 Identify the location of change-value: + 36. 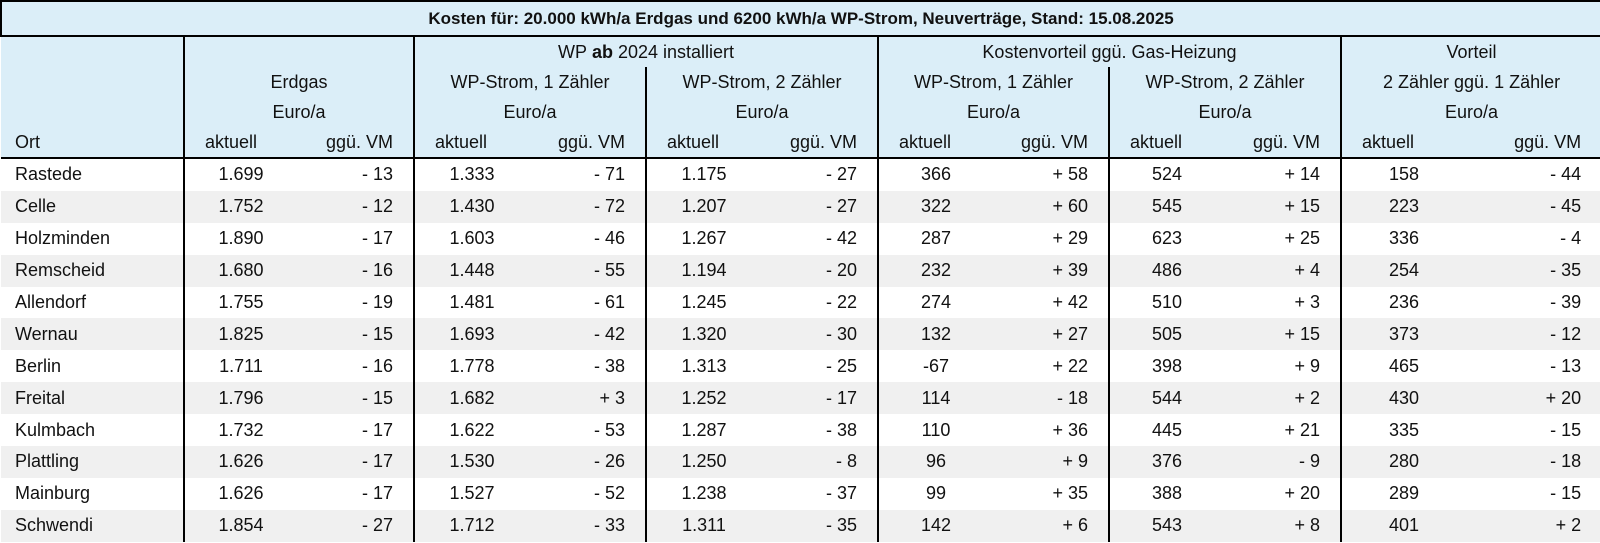
(1070, 429).